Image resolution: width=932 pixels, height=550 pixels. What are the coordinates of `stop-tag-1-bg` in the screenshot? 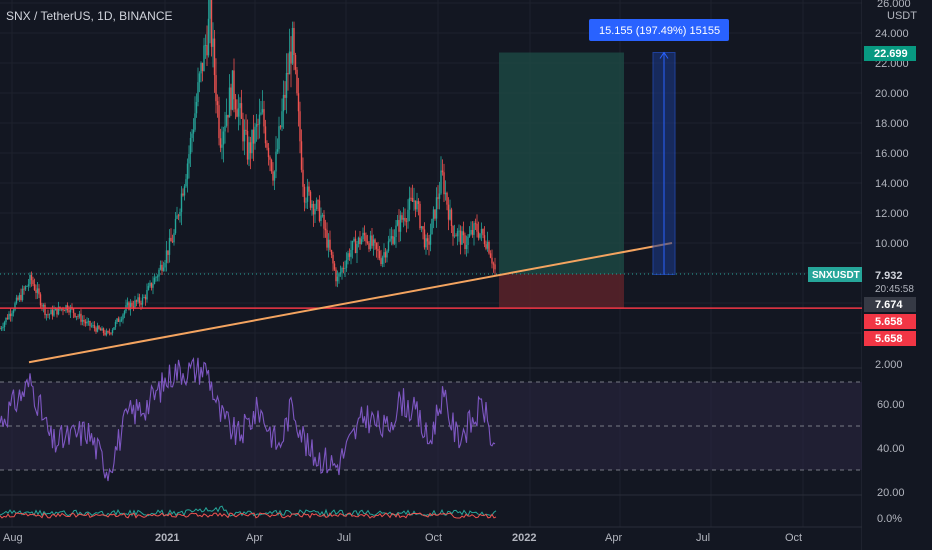 It's located at (890, 321).